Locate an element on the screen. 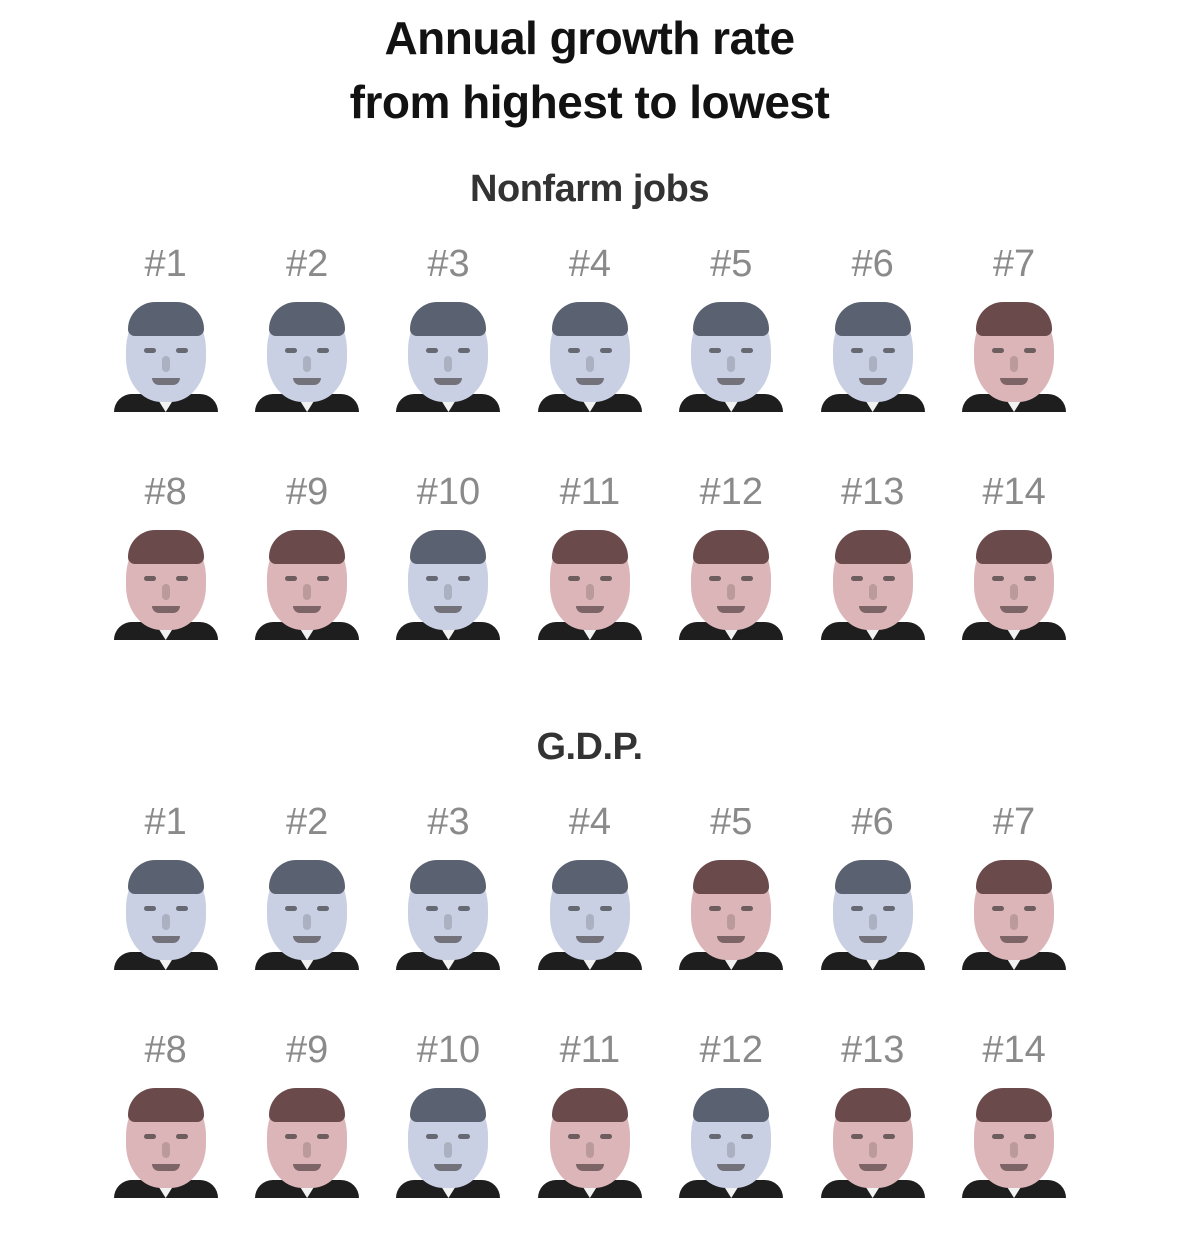  title-line-2: from highest to lowest is located at coordinates (589, 102).